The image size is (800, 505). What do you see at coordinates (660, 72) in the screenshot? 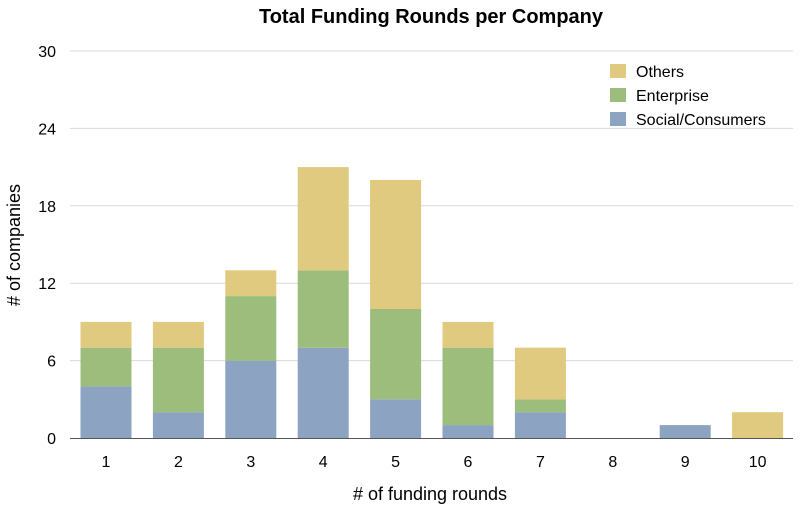
I see `legend-label: Others` at bounding box center [660, 72].